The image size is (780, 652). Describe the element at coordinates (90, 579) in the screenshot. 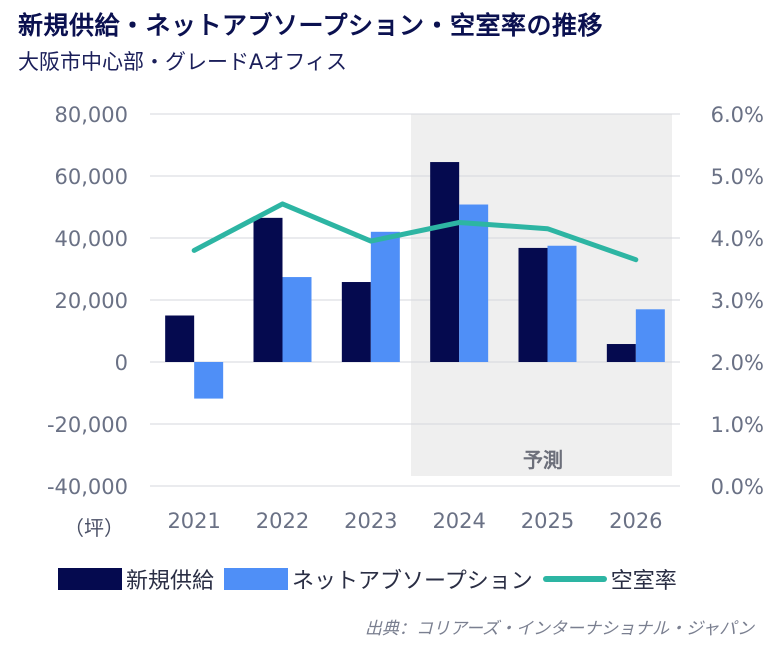

I see `legend-swatch-supply` at that location.